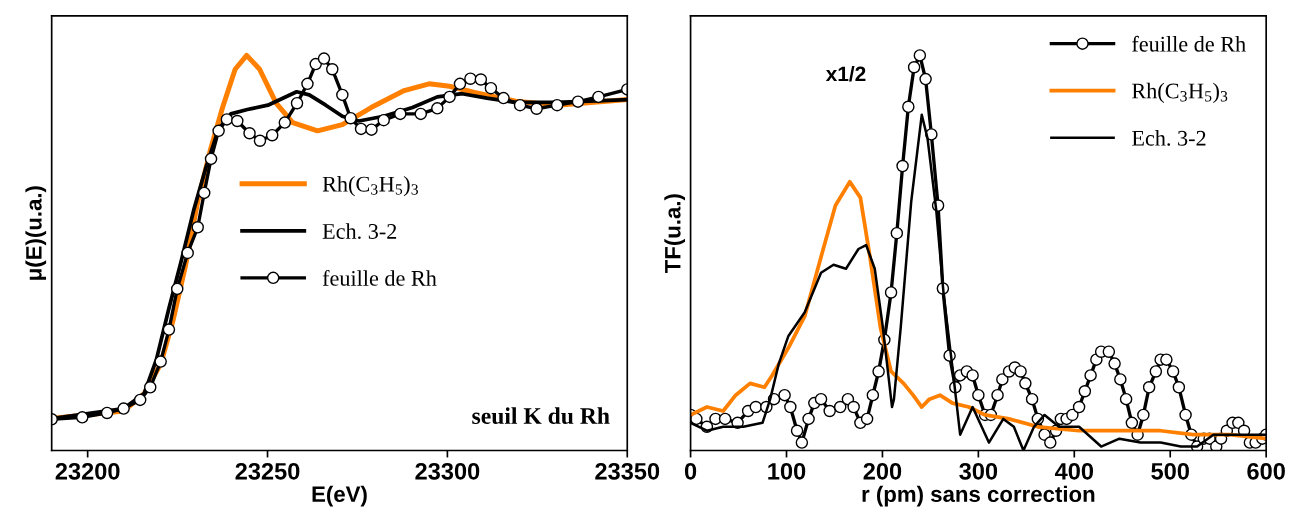  I want to click on x-tick-label: 100, so click(787, 471).